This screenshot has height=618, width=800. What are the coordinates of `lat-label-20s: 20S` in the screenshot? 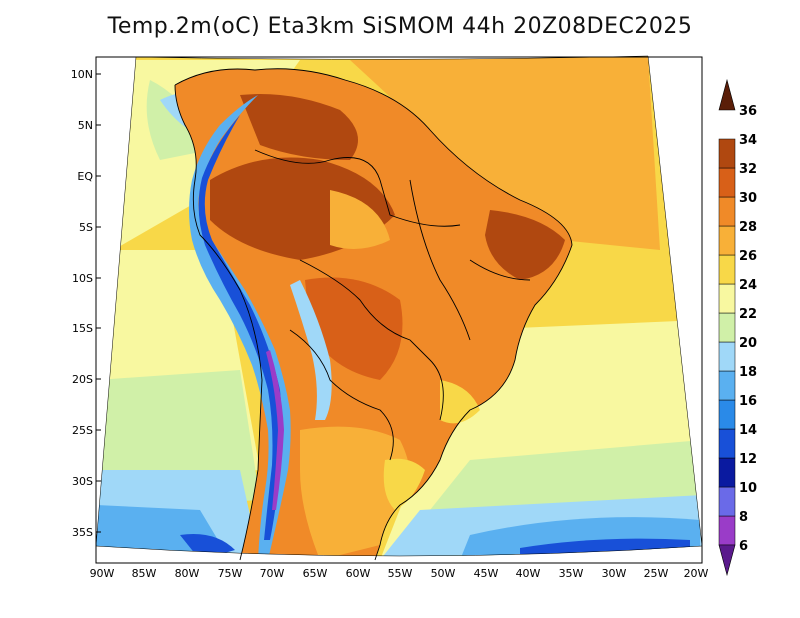 It's located at (82, 379).